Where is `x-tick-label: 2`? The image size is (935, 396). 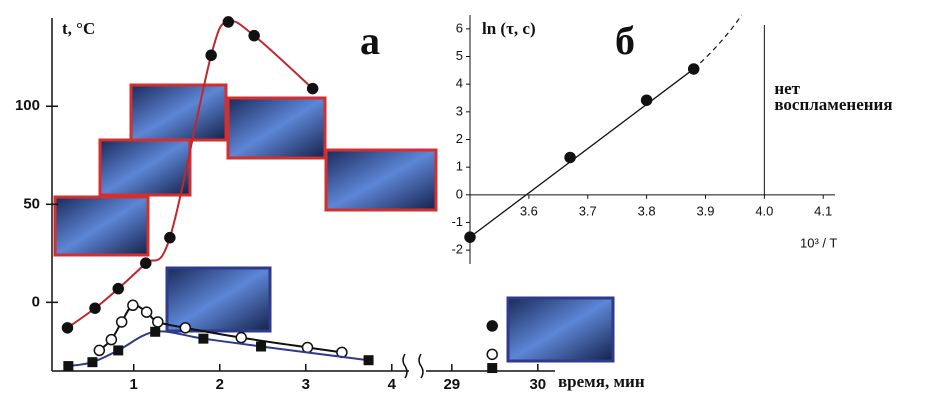 x-tick-label: 2 is located at coordinates (220, 384).